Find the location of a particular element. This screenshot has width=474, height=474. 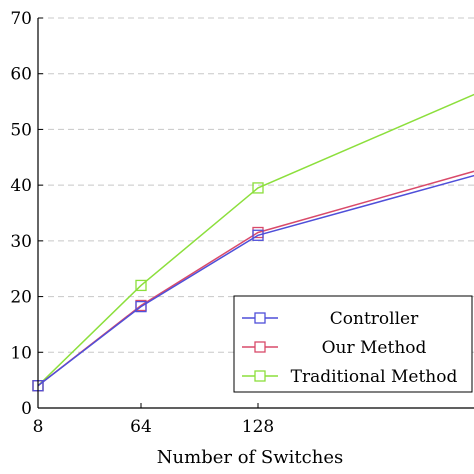

x-axis-label: Number of Switches is located at coordinates (250, 457).